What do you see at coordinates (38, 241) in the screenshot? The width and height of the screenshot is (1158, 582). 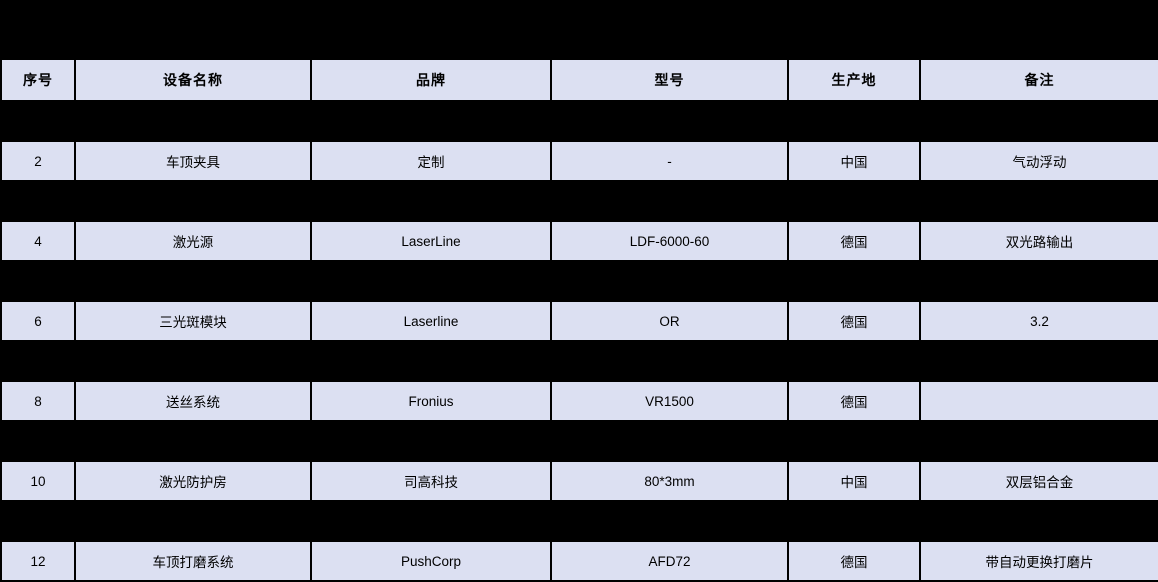 I see `table-cell: 4` at bounding box center [38, 241].